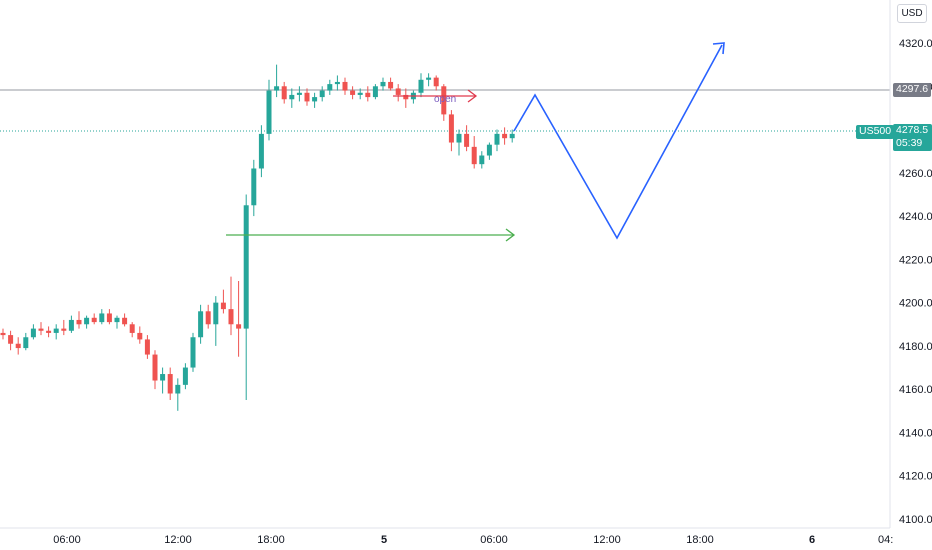 The width and height of the screenshot is (932, 550). Describe the element at coordinates (915, 477) in the screenshot. I see `price-tick-label: 4120.0` at that location.